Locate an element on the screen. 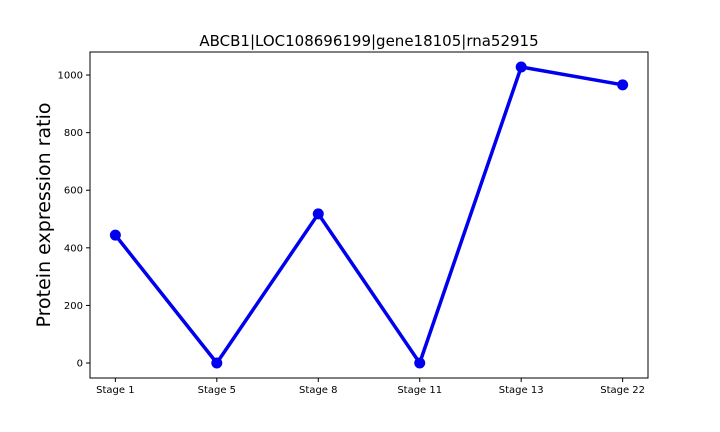 This screenshot has width=720, height=432. chart-title: ABCB1|LOC108696199|gene18105|rna52915 is located at coordinates (368, 41).